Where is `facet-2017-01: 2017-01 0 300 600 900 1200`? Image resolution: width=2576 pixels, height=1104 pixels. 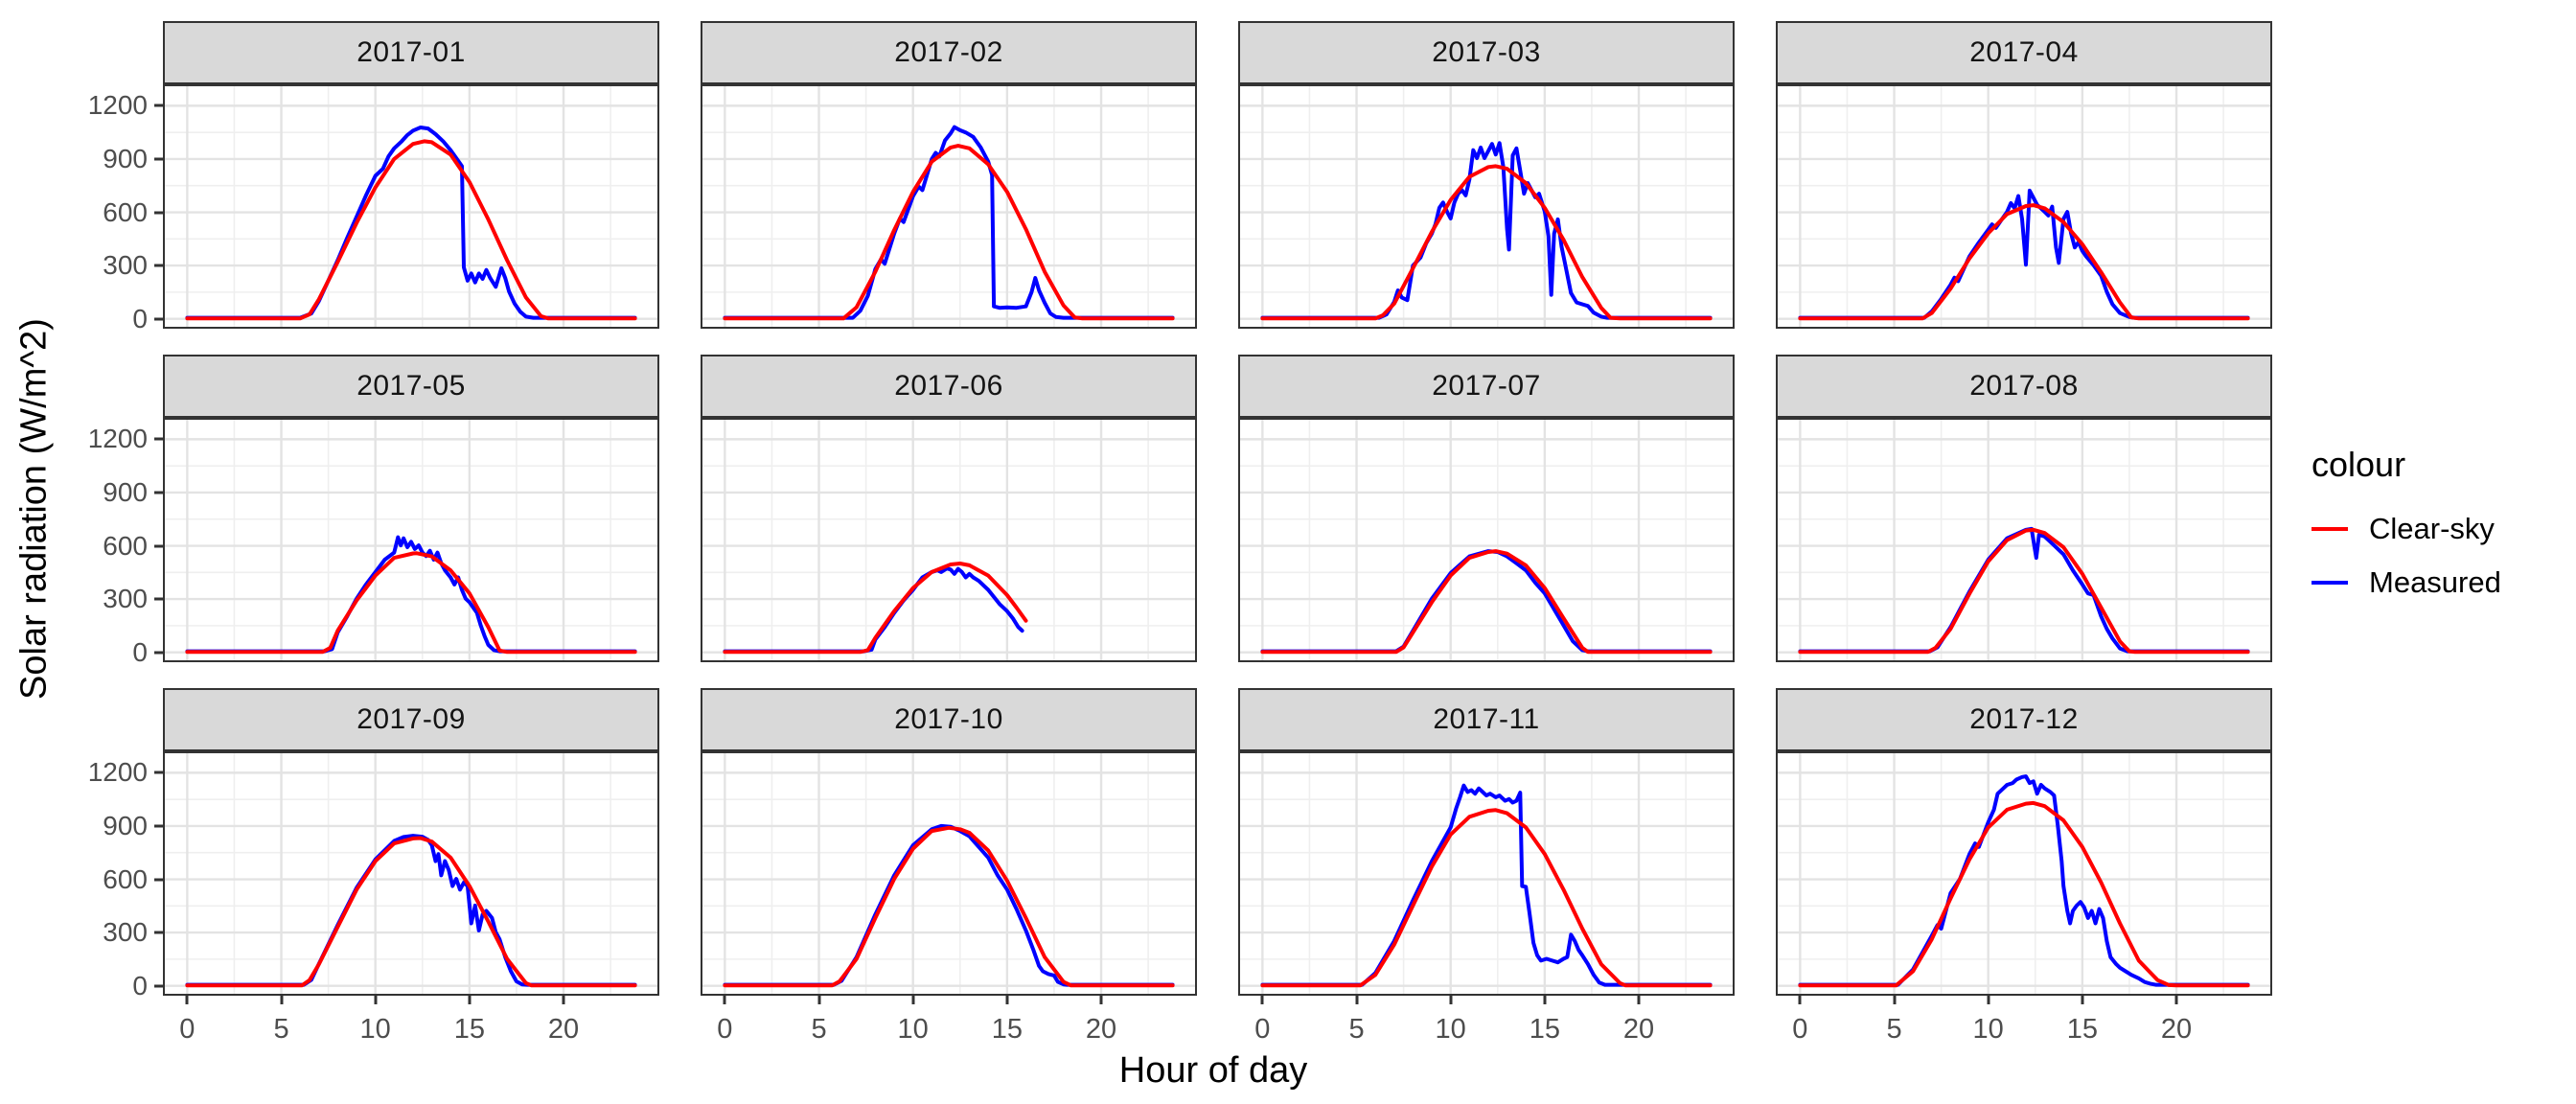 facet-2017-01: 2017-01 0 300 600 900 1200 is located at coordinates (374, 177).